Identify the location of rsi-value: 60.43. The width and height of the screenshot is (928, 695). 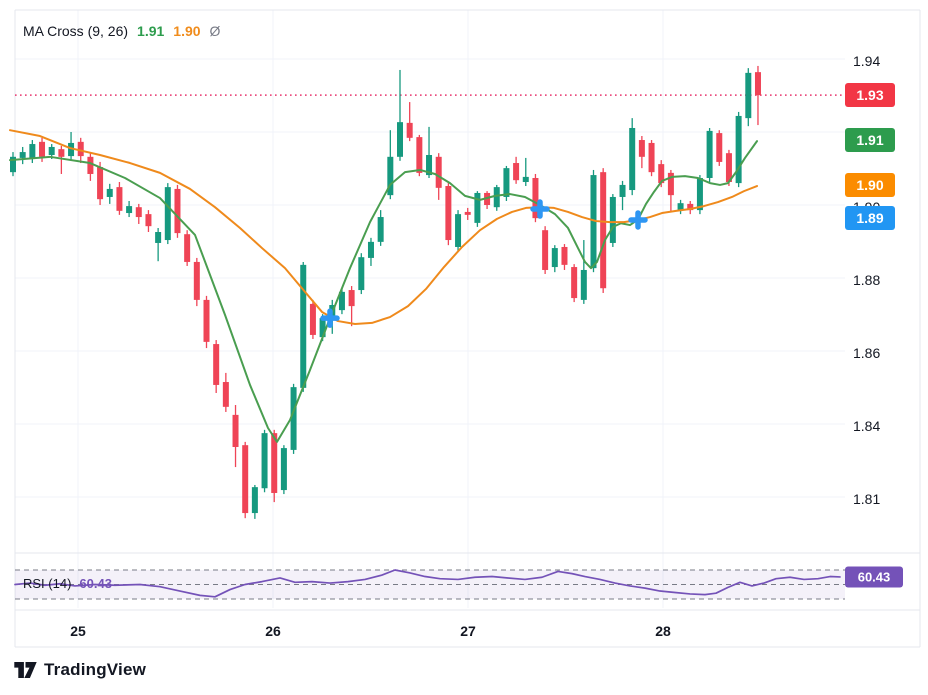
(95, 583).